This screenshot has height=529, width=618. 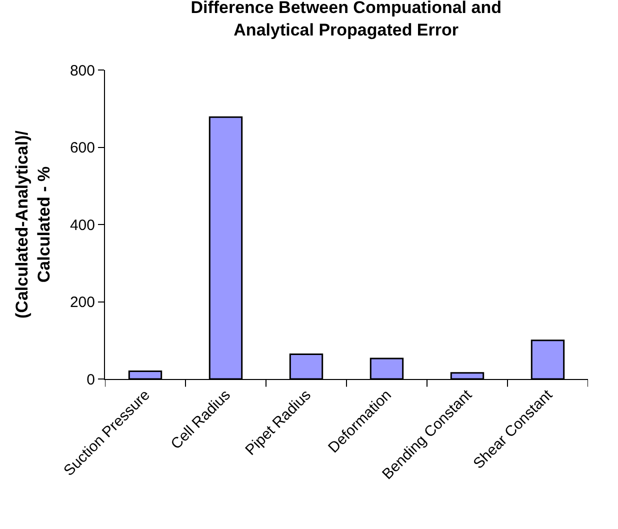 I want to click on y-tick-label: 400, so click(x=82, y=225).